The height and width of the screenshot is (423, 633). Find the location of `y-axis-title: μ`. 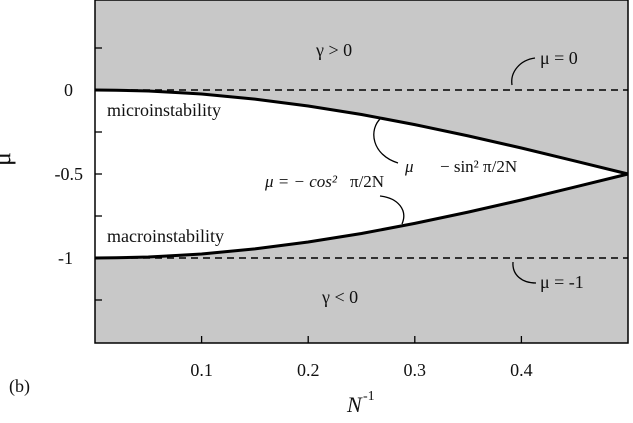

y-axis-title: μ is located at coordinates (8, 159).